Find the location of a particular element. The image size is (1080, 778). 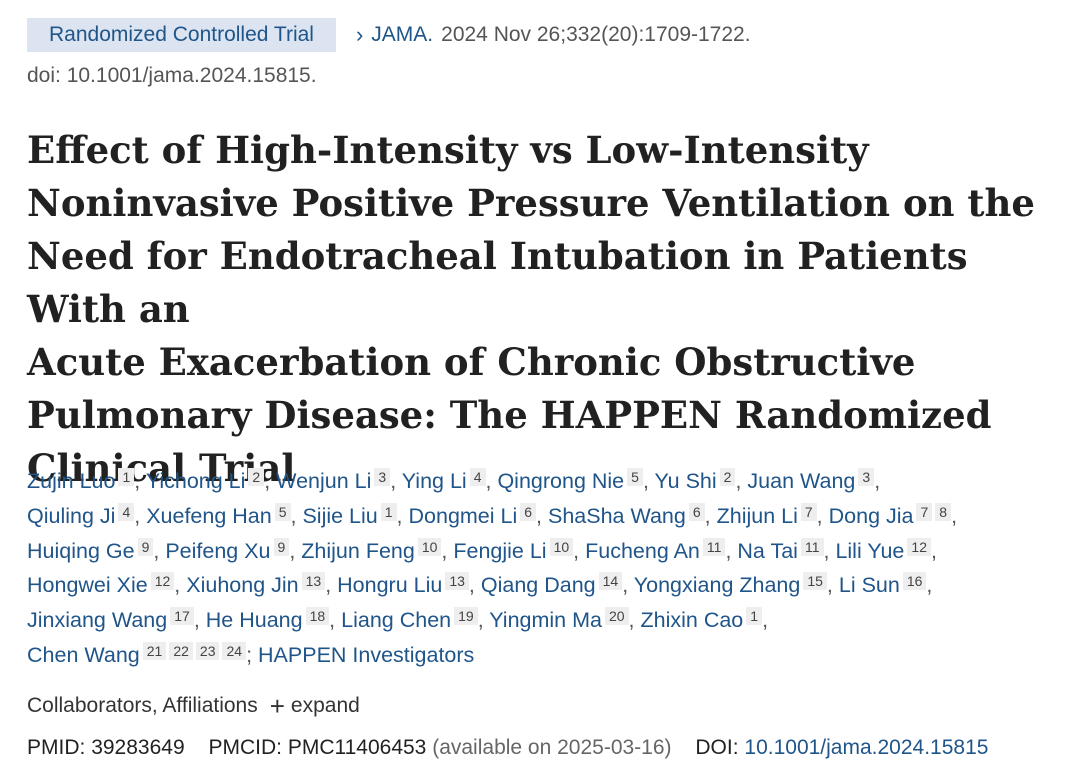

journal-link: JAMA. is located at coordinates (402, 34).